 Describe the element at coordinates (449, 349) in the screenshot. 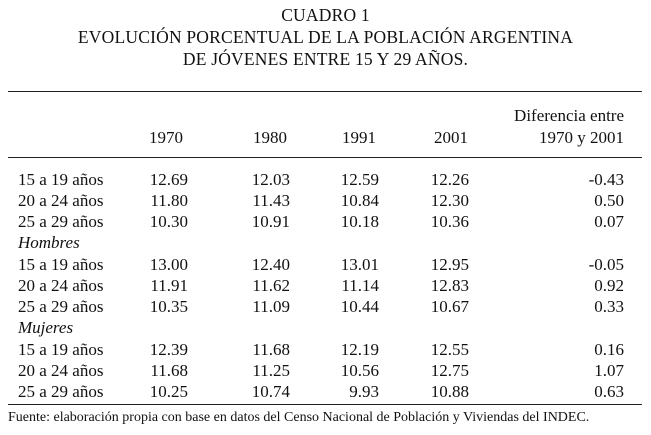

I see `cell-2001: 12.55` at that location.